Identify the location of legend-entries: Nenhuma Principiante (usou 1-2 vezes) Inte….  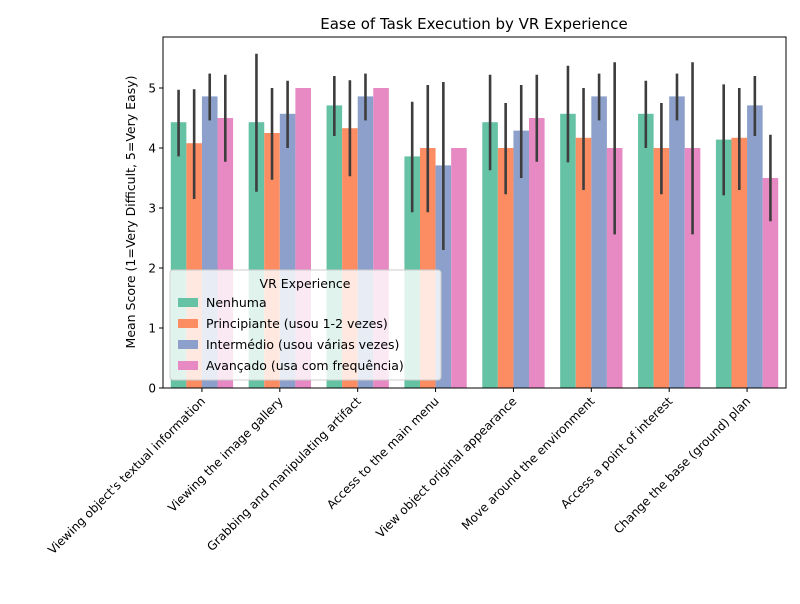
(291, 334).